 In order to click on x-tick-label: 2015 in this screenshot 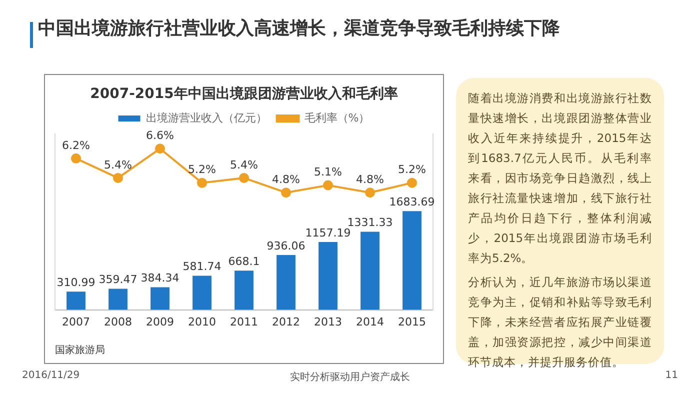, I will do `click(412, 321)`.